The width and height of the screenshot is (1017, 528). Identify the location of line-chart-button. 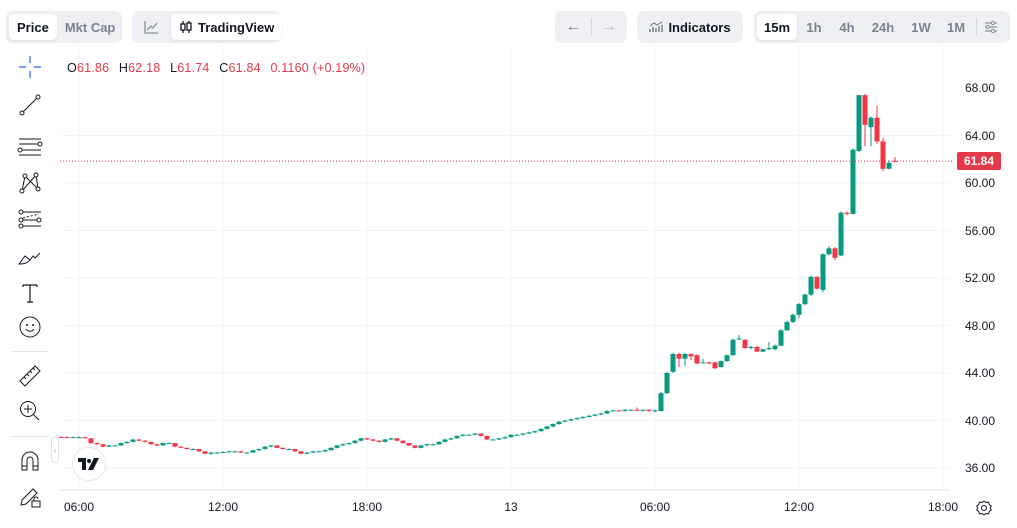
(151, 27).